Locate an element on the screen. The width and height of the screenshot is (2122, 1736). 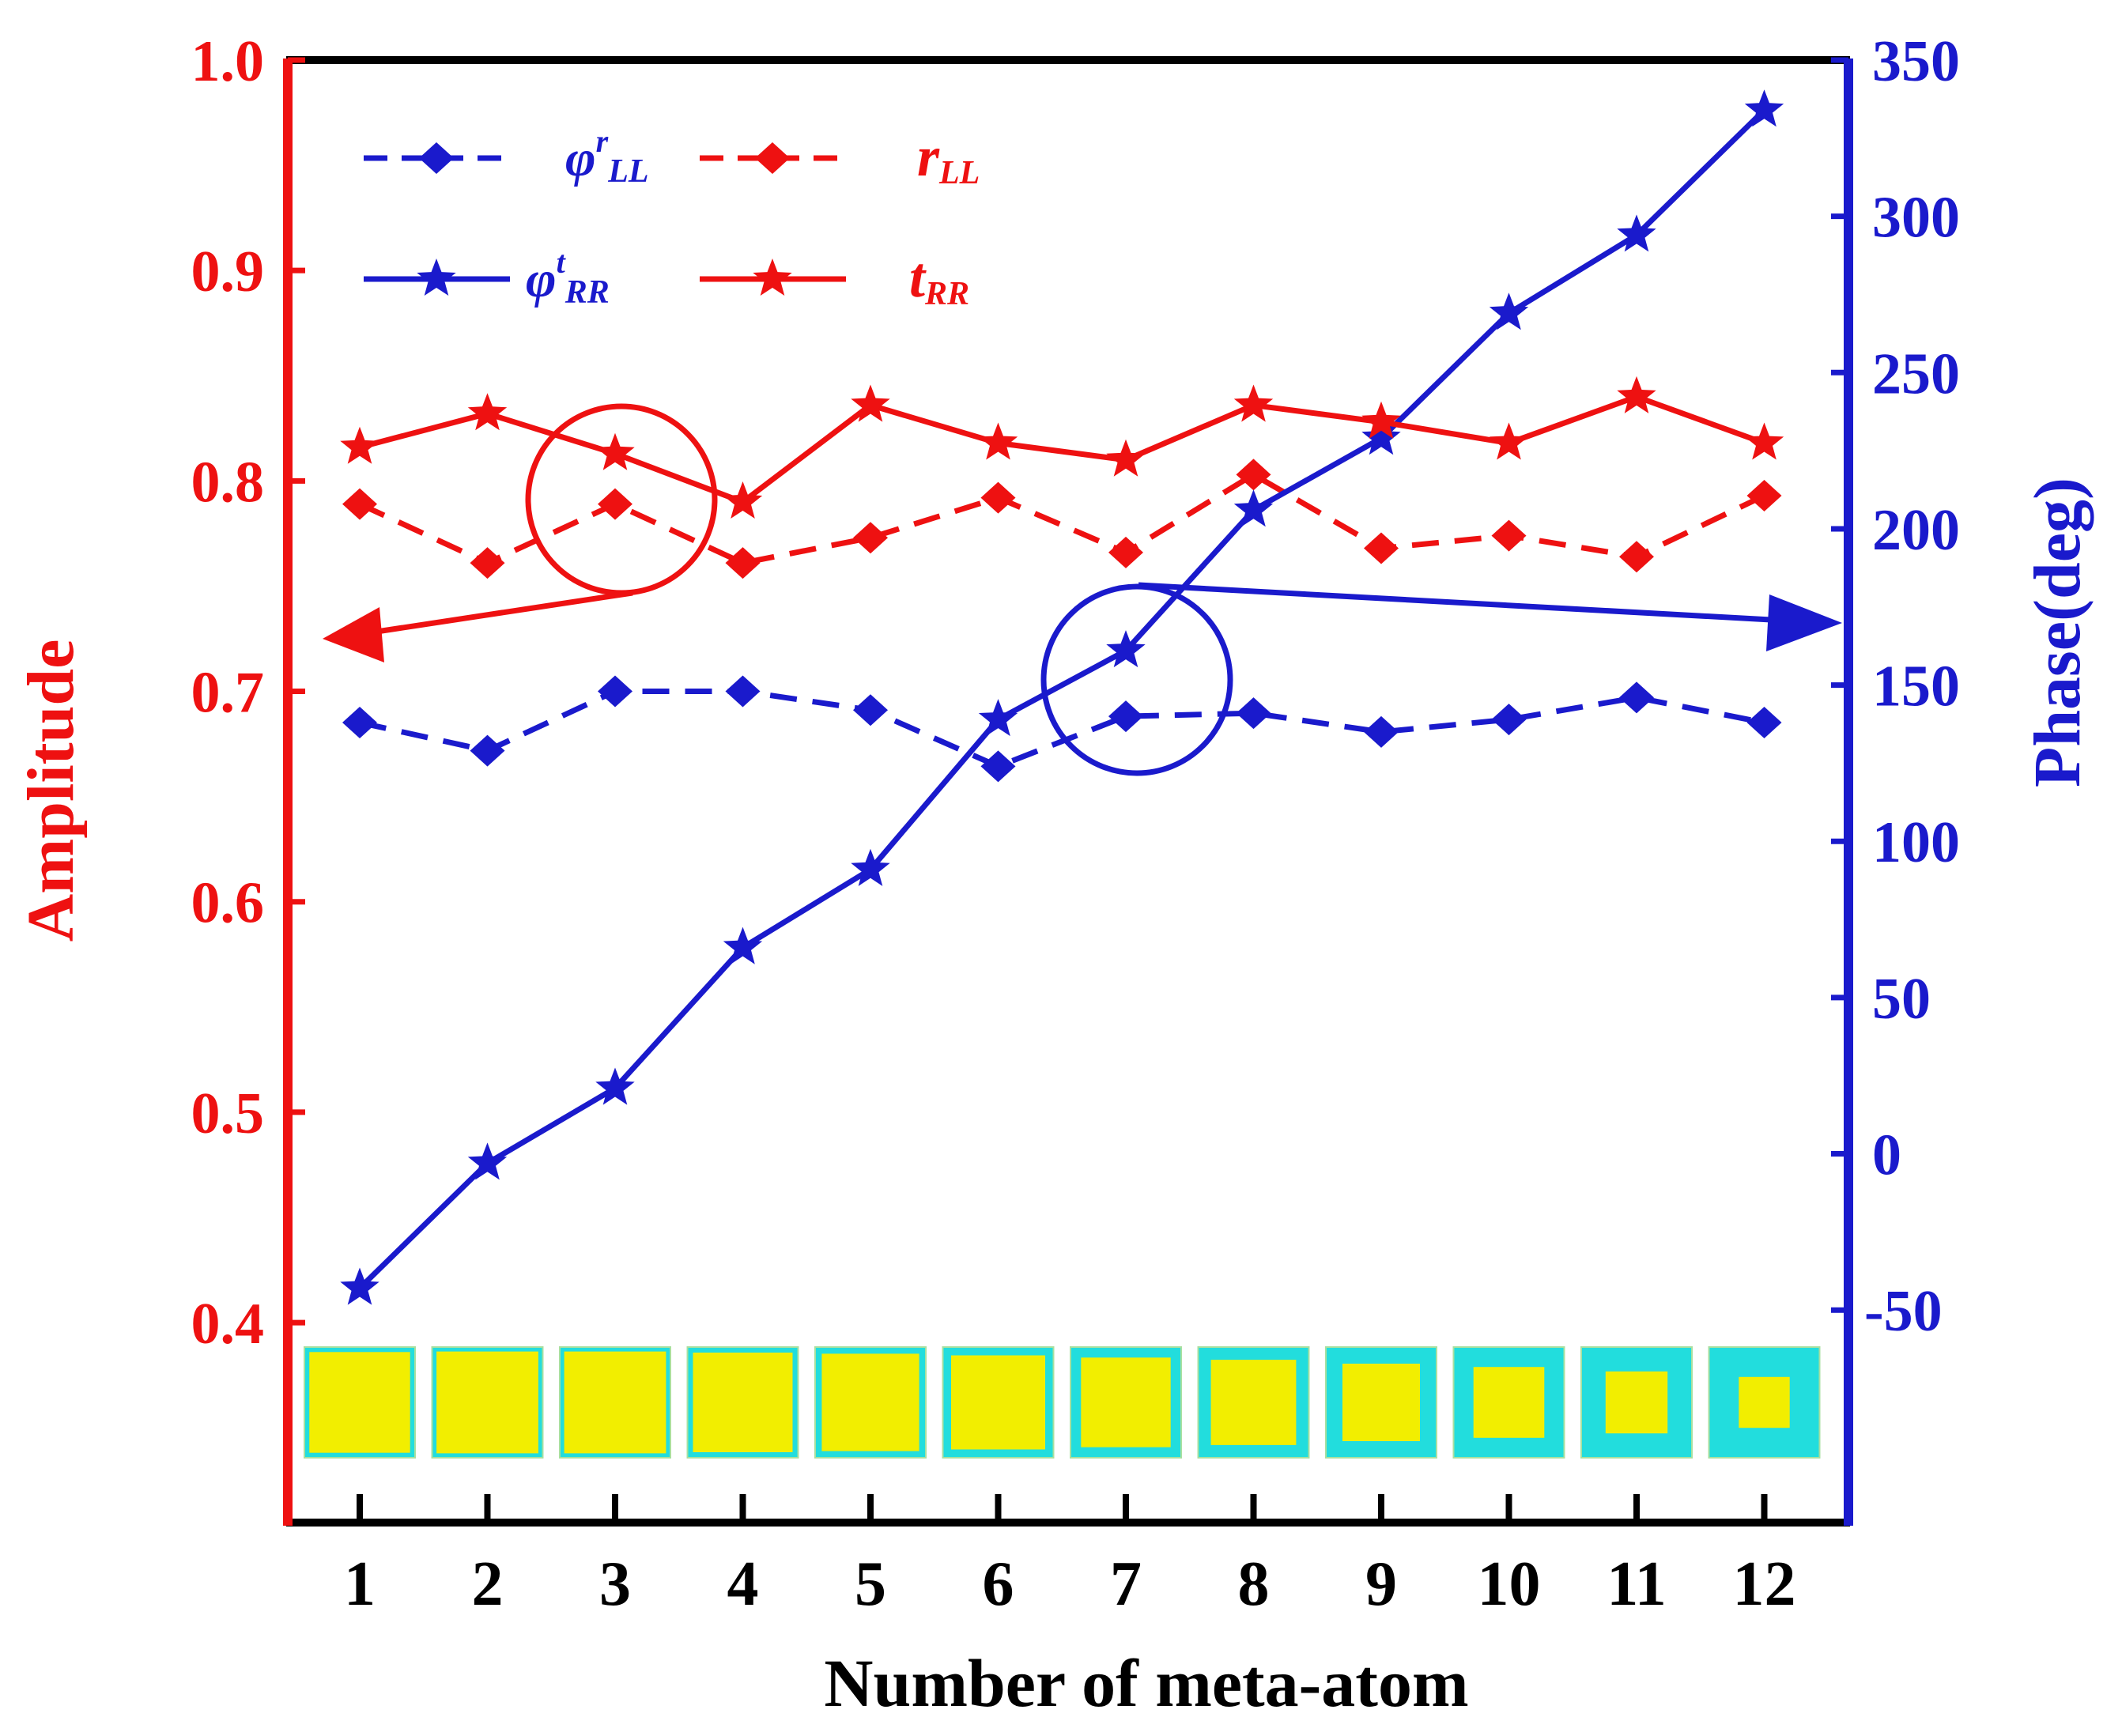
series-r-ll is located at coordinates (1062, 729).